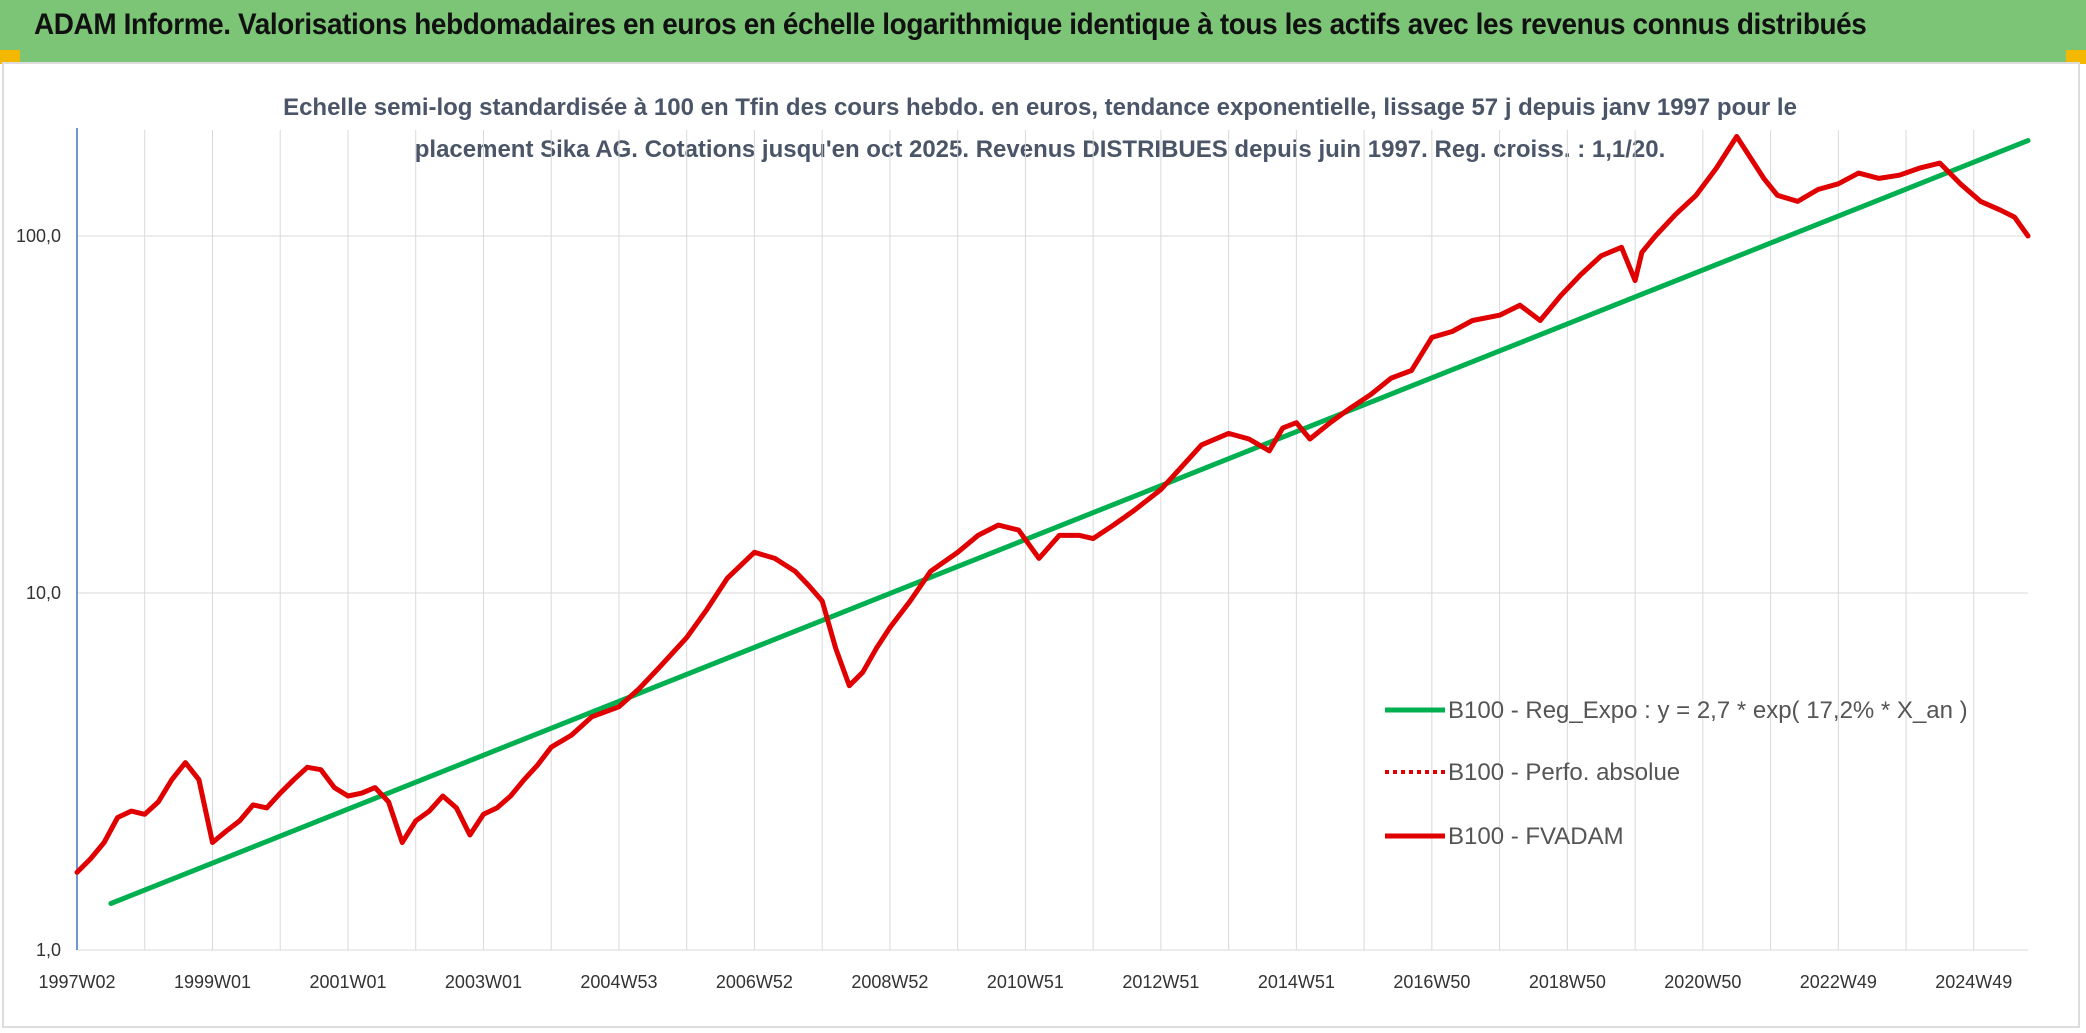 The height and width of the screenshot is (1033, 2086). I want to click on y-tick-label: 1,0, so click(48, 950).